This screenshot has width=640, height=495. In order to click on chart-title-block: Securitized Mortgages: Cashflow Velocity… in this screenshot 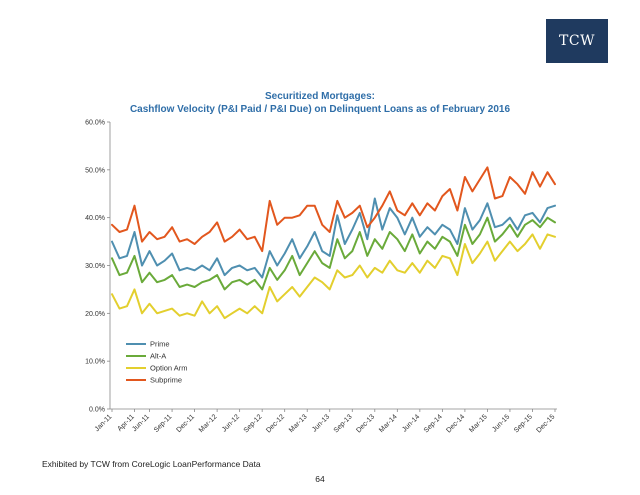, I will do `click(320, 103)`.